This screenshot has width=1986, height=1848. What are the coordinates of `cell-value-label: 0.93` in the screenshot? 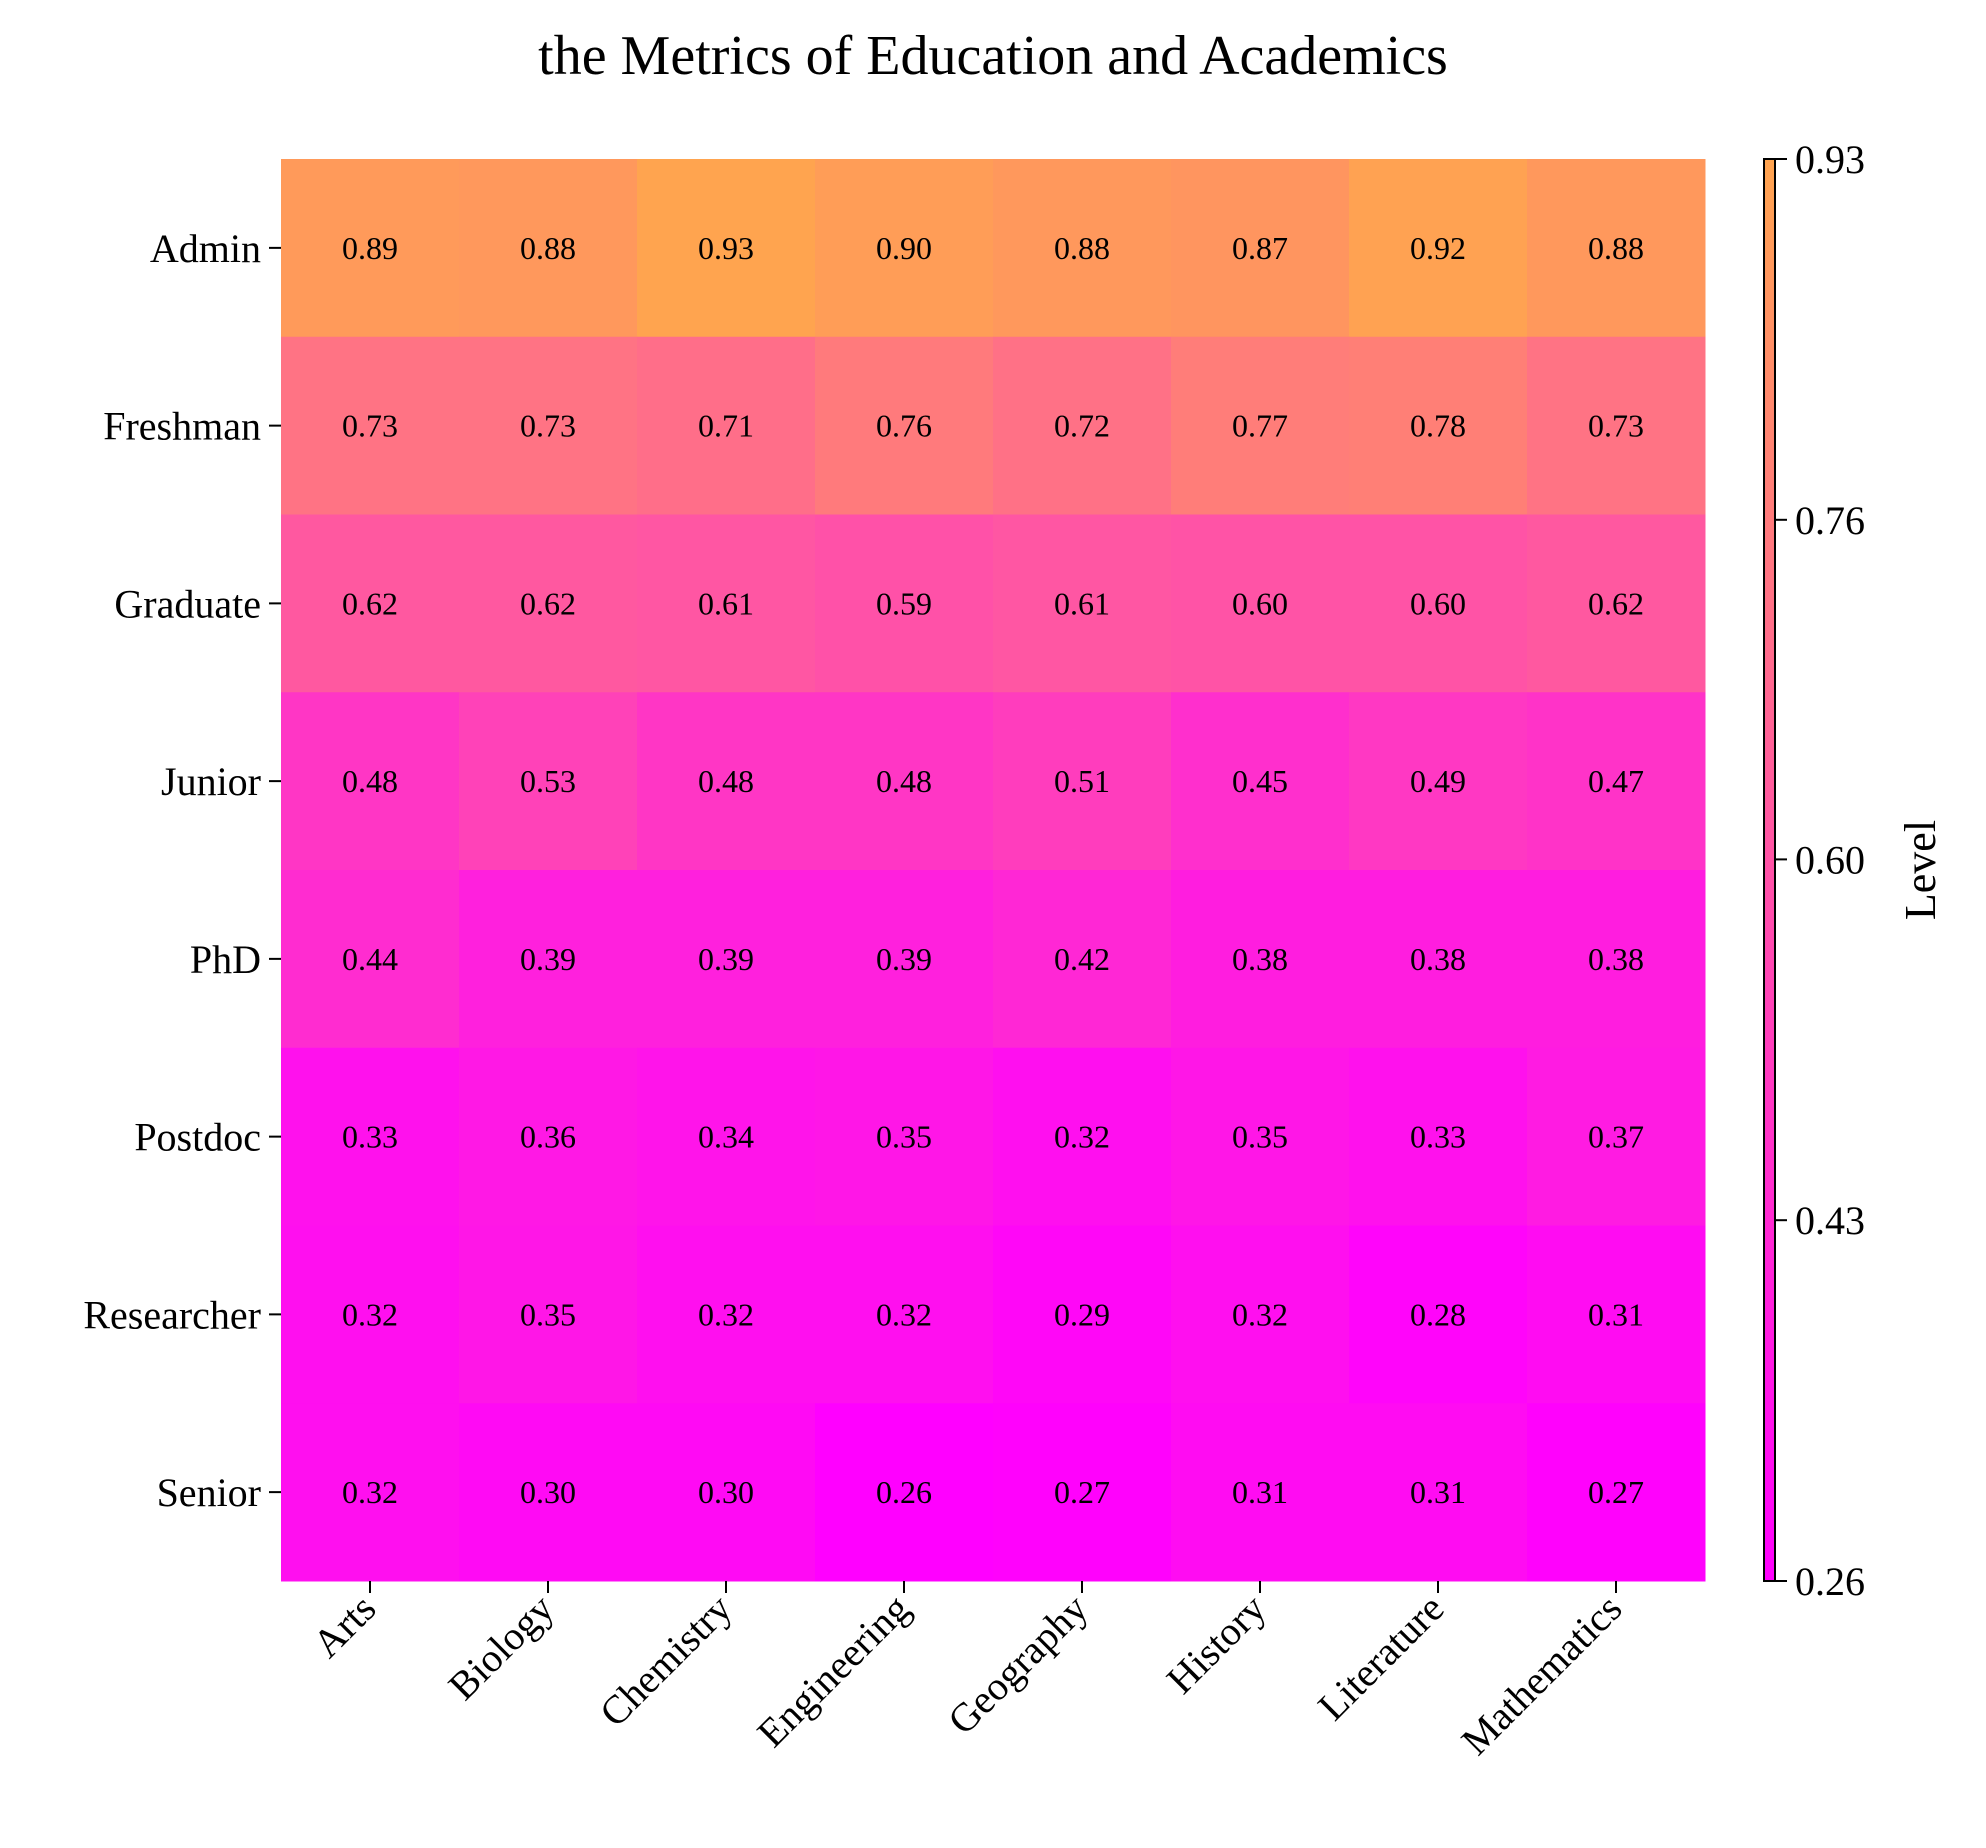 It's located at (726, 248).